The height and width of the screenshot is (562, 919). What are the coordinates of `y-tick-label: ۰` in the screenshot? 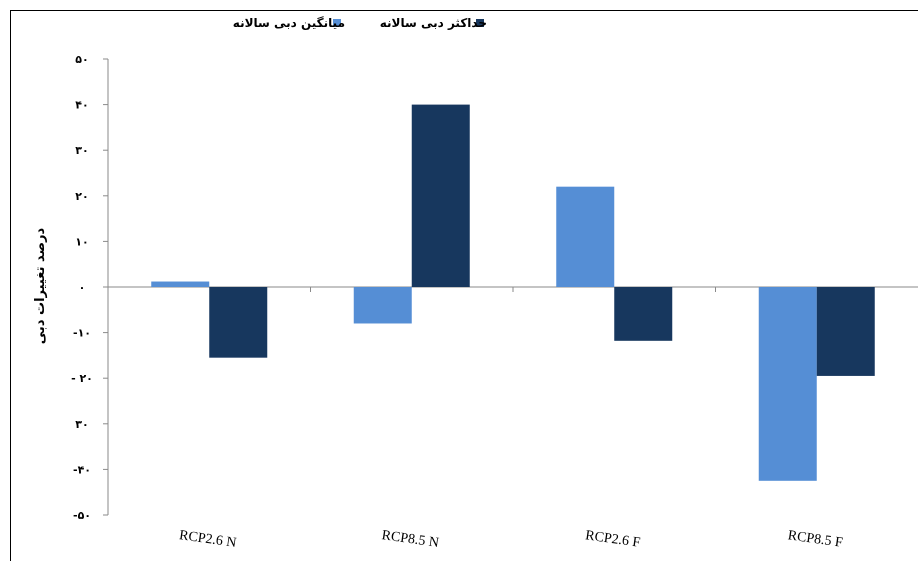 It's located at (82, 287).